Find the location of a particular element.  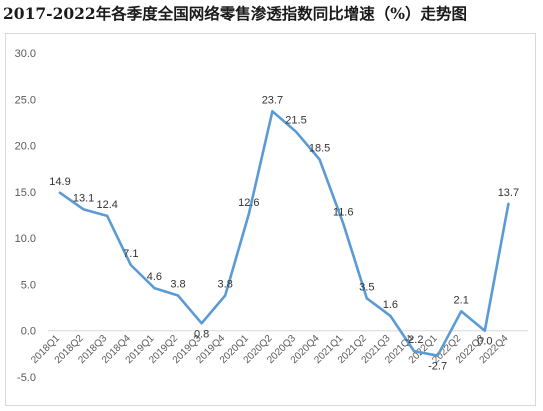

y-tick-label: 30.0 is located at coordinates (25, 54).